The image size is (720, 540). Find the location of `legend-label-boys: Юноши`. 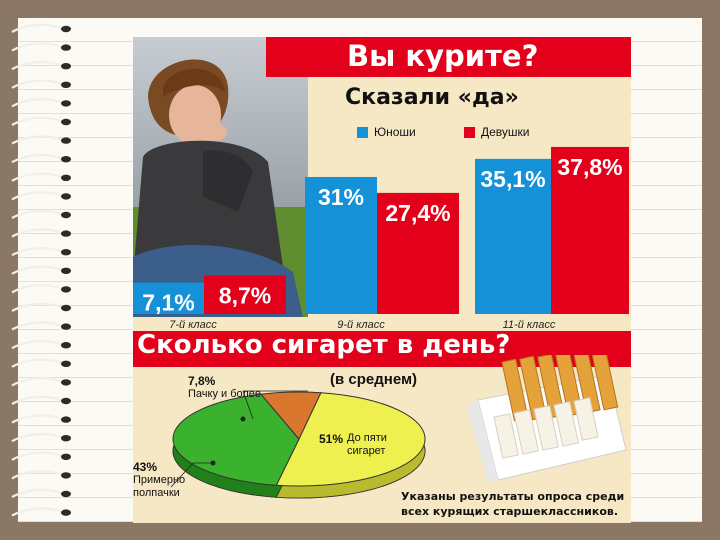

legend-label-boys: Юноши is located at coordinates (395, 132).